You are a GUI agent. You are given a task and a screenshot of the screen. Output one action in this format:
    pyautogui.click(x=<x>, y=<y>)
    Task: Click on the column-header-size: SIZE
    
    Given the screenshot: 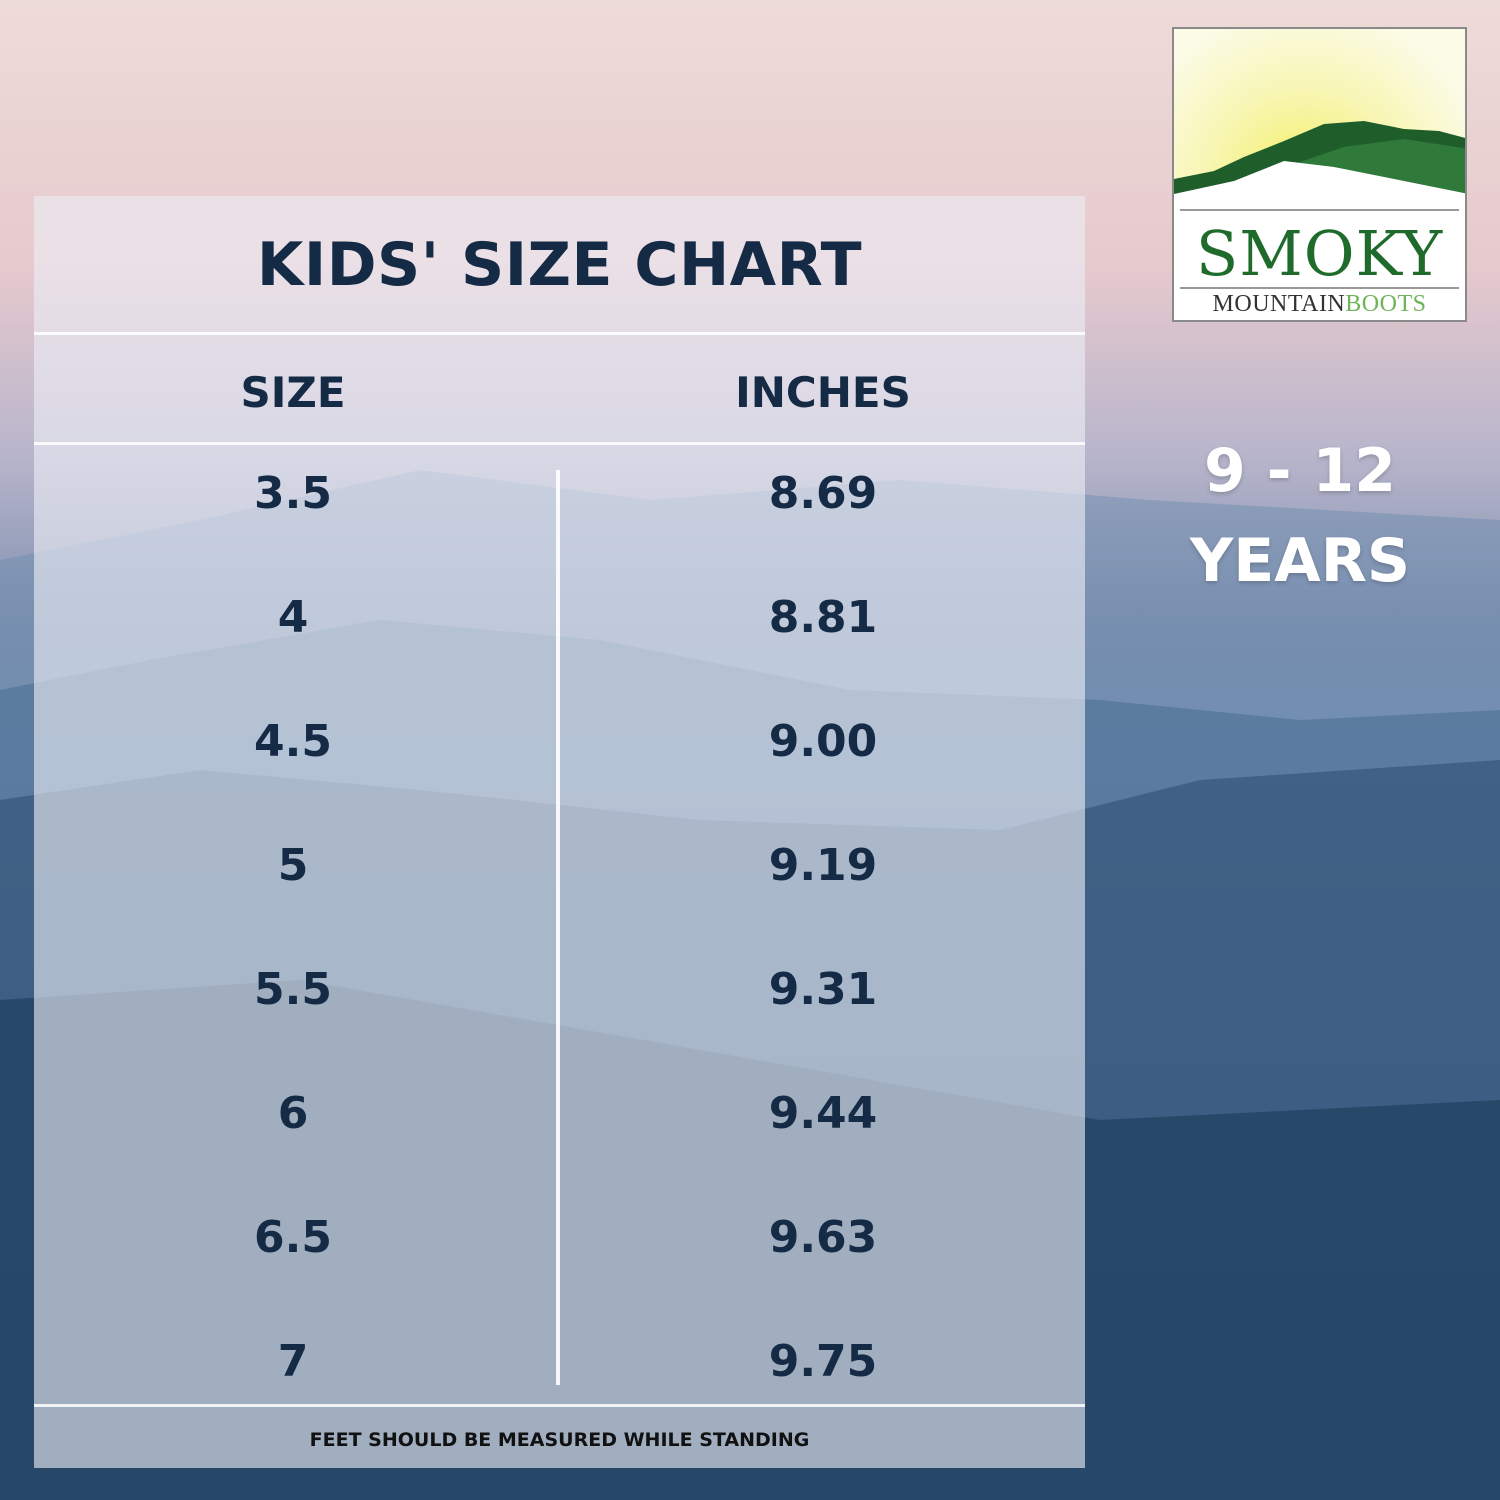 What is the action you would take?
    pyautogui.click(x=293, y=392)
    